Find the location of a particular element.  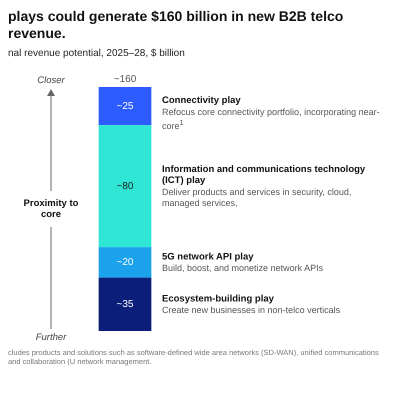

text: Further is located at coordinates (51, 337).